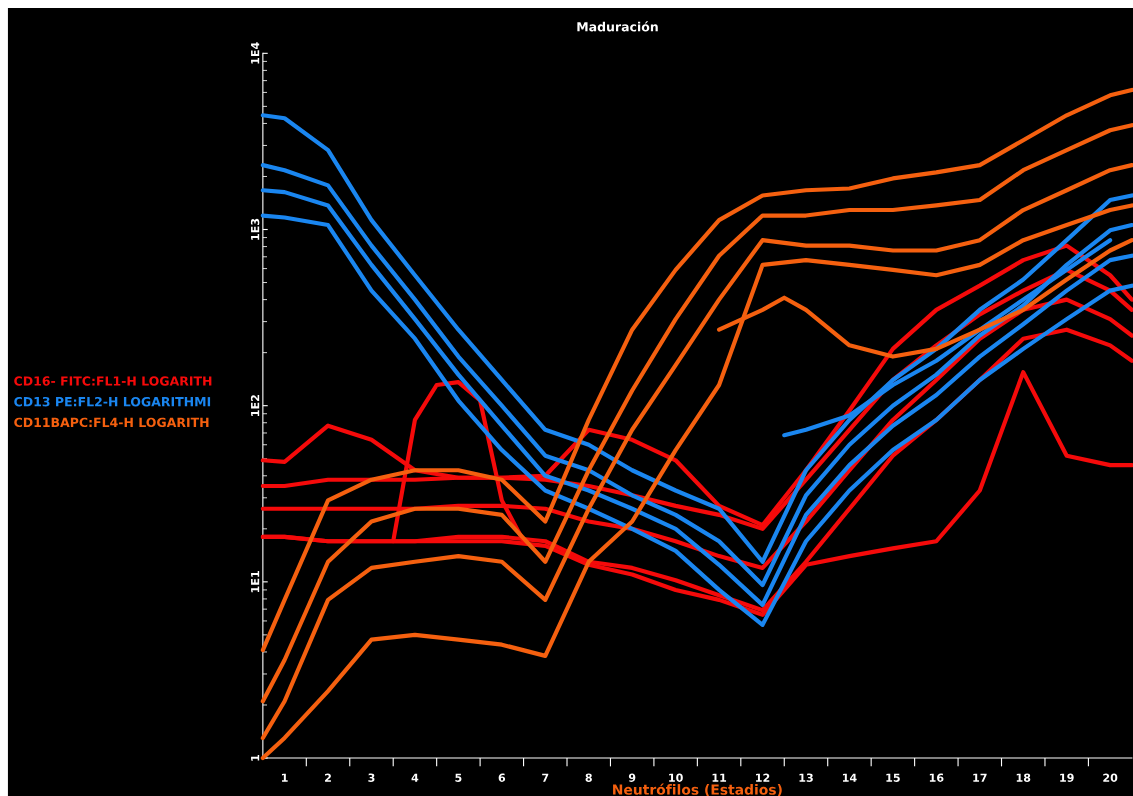 The width and height of the screenshot is (1133, 796). I want to click on x-tick-label: 11, so click(719, 777).